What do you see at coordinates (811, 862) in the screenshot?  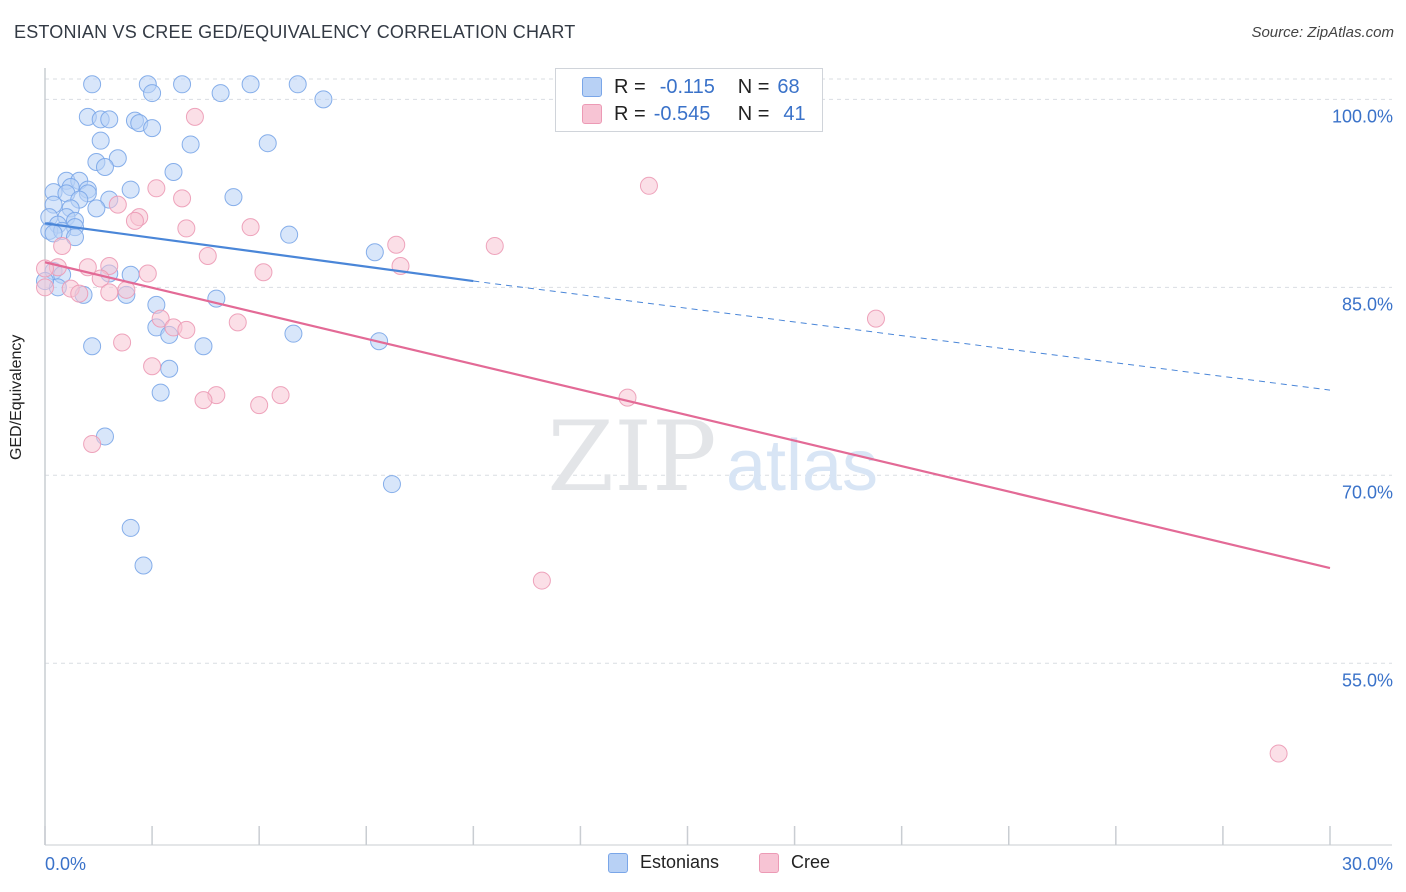 I see `bottom-legend-label-cree: Cree` at bounding box center [811, 862].